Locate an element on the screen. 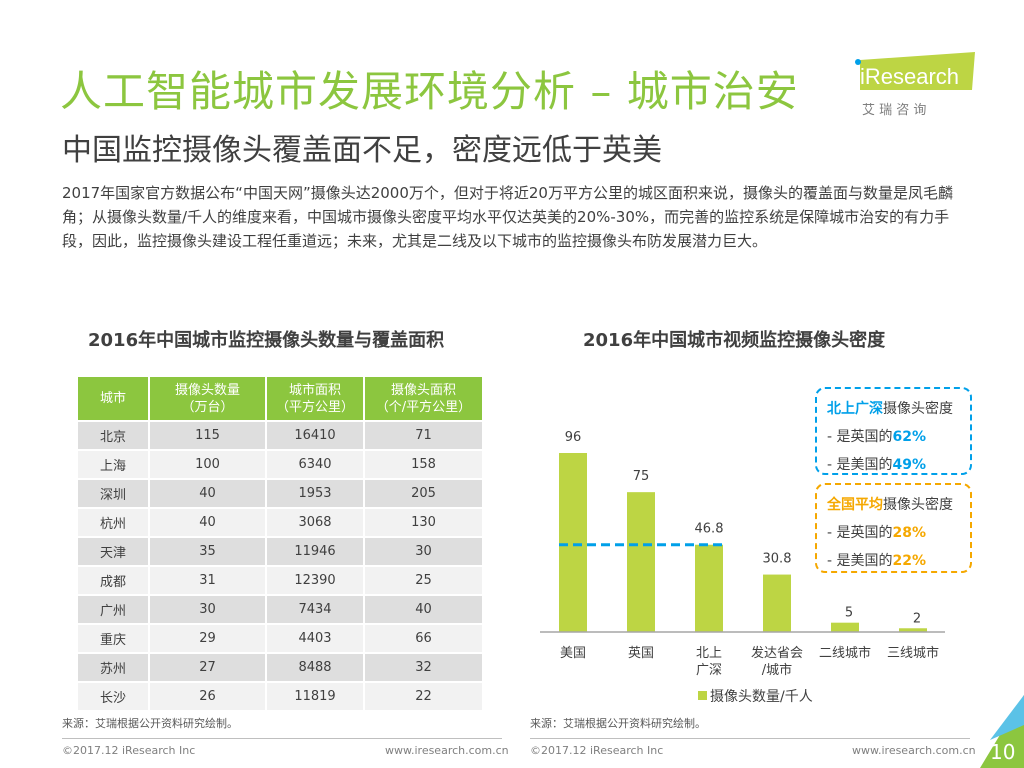 The image size is (1024, 768). category-label: 美国 is located at coordinates (573, 653).